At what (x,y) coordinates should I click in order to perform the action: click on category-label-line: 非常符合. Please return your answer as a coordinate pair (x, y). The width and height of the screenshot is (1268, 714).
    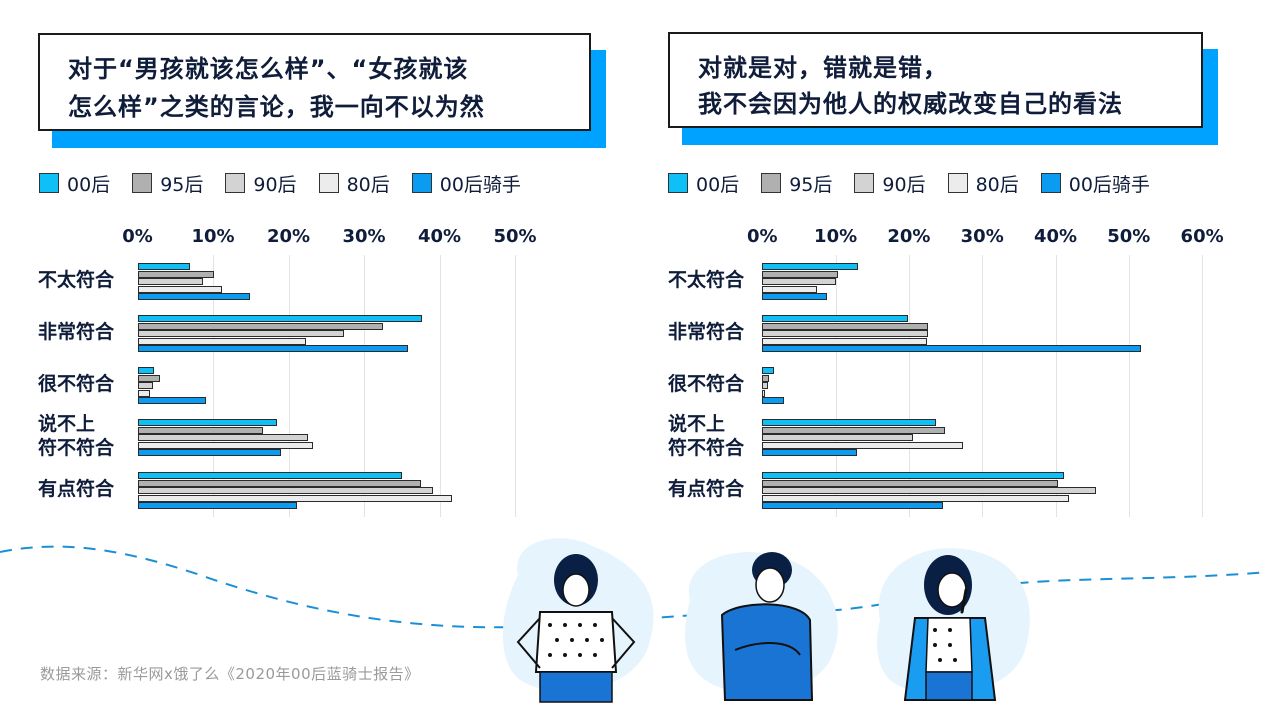
    Looking at the image, I should click on (76, 332).